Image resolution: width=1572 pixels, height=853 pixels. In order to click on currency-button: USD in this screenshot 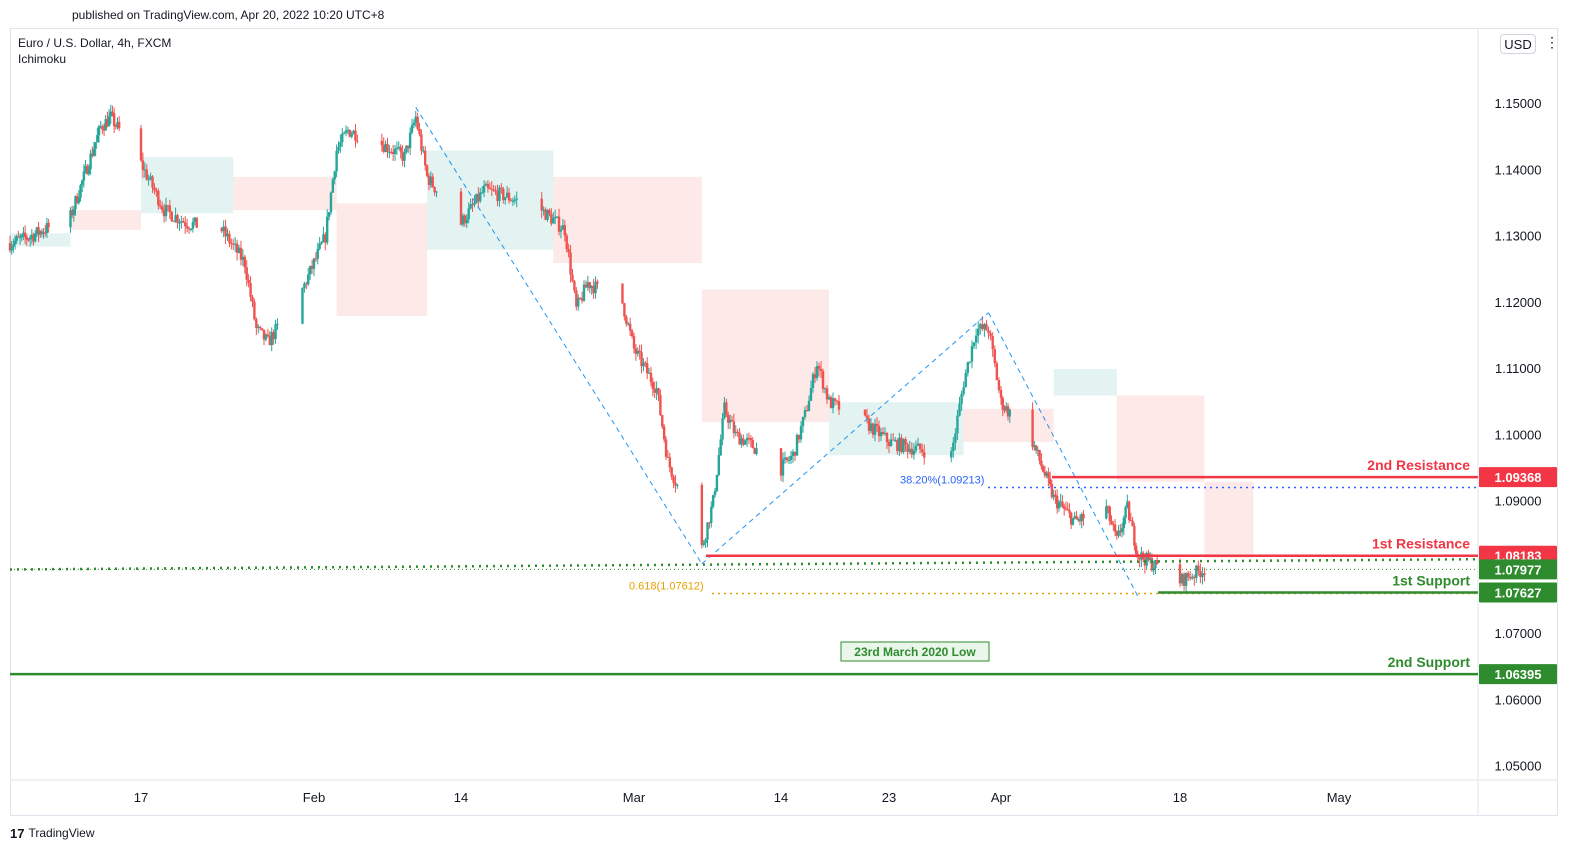, I will do `click(1518, 44)`.